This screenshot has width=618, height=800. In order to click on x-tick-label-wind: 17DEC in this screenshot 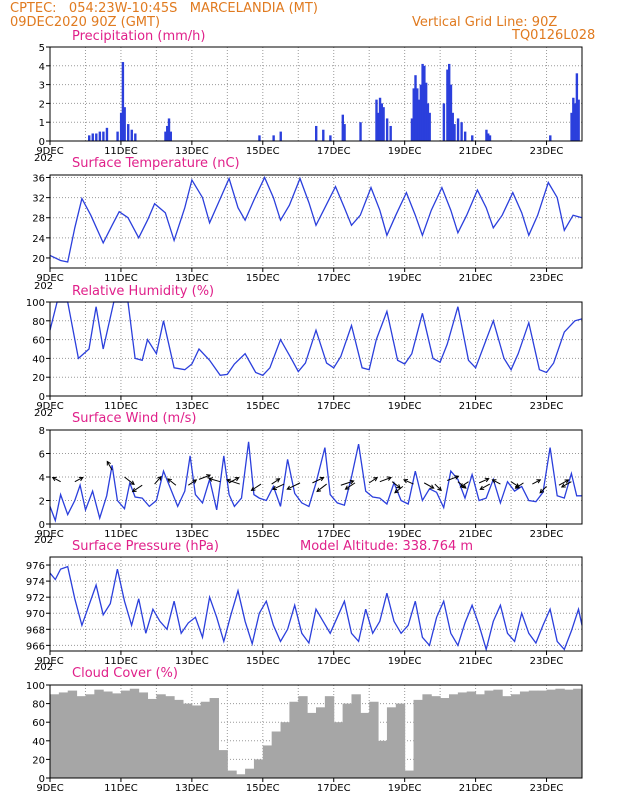, I will do `click(334, 534)`.